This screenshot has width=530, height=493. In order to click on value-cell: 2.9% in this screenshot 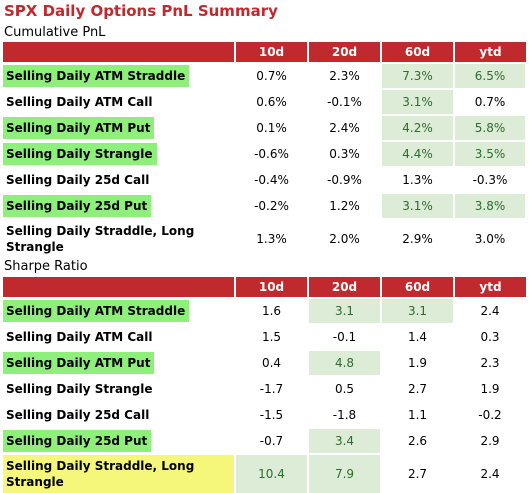, I will do `click(418, 238)`.